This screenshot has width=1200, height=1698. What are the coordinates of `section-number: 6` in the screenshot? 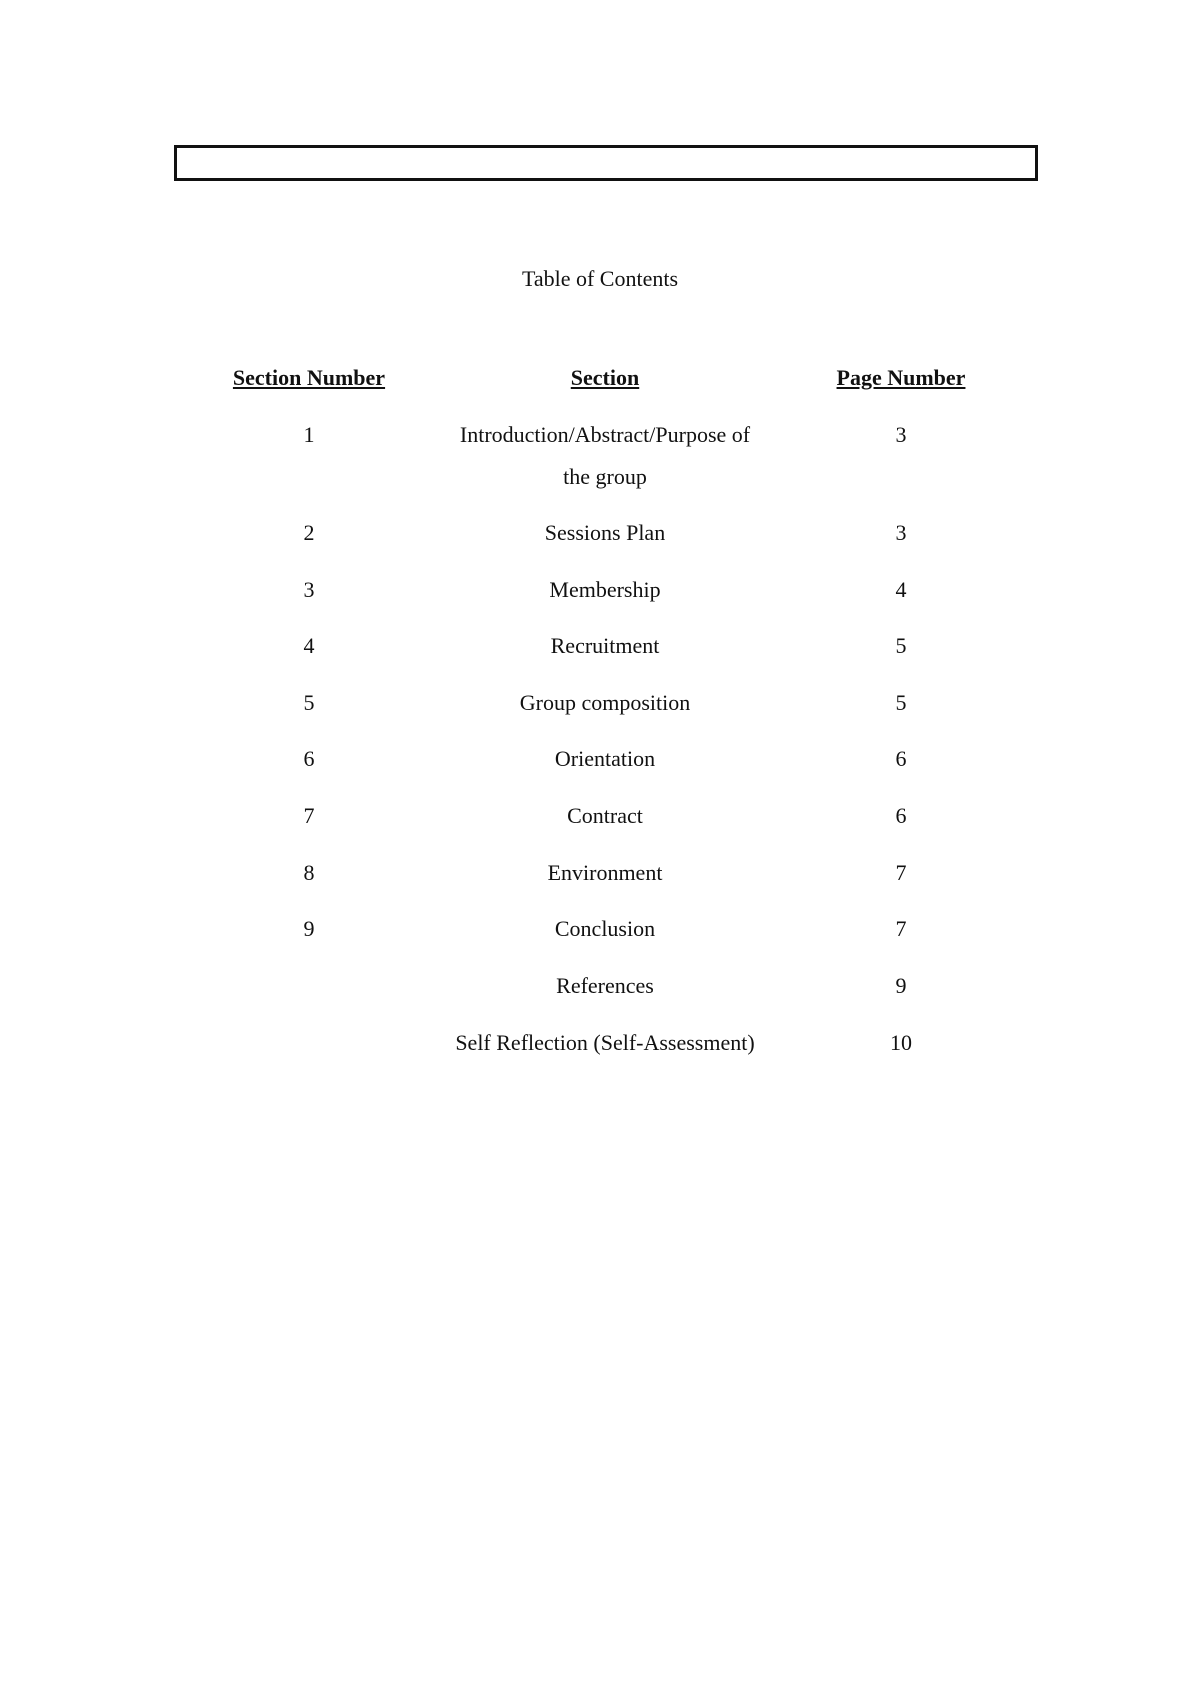 It's located at (309, 758).